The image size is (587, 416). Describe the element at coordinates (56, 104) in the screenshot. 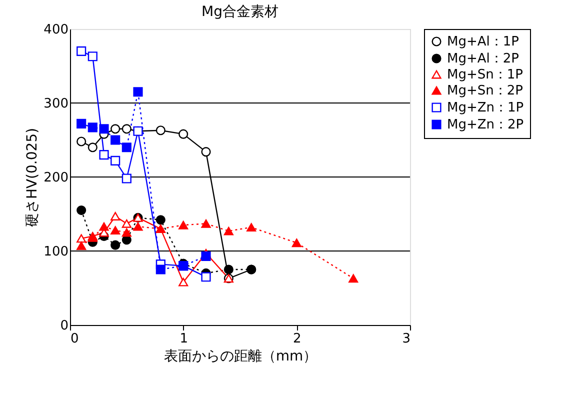

I see `y-tick-label: 300` at that location.